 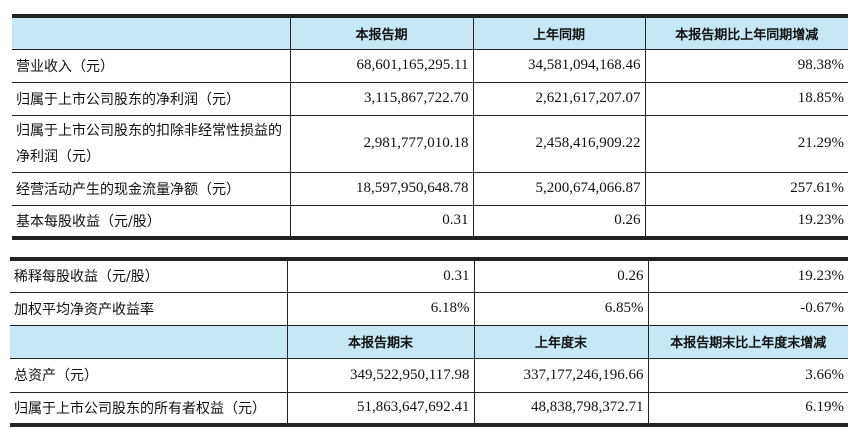 What do you see at coordinates (559, 143) in the screenshot?
I see `prior-value: 2,458,416,909.22` at bounding box center [559, 143].